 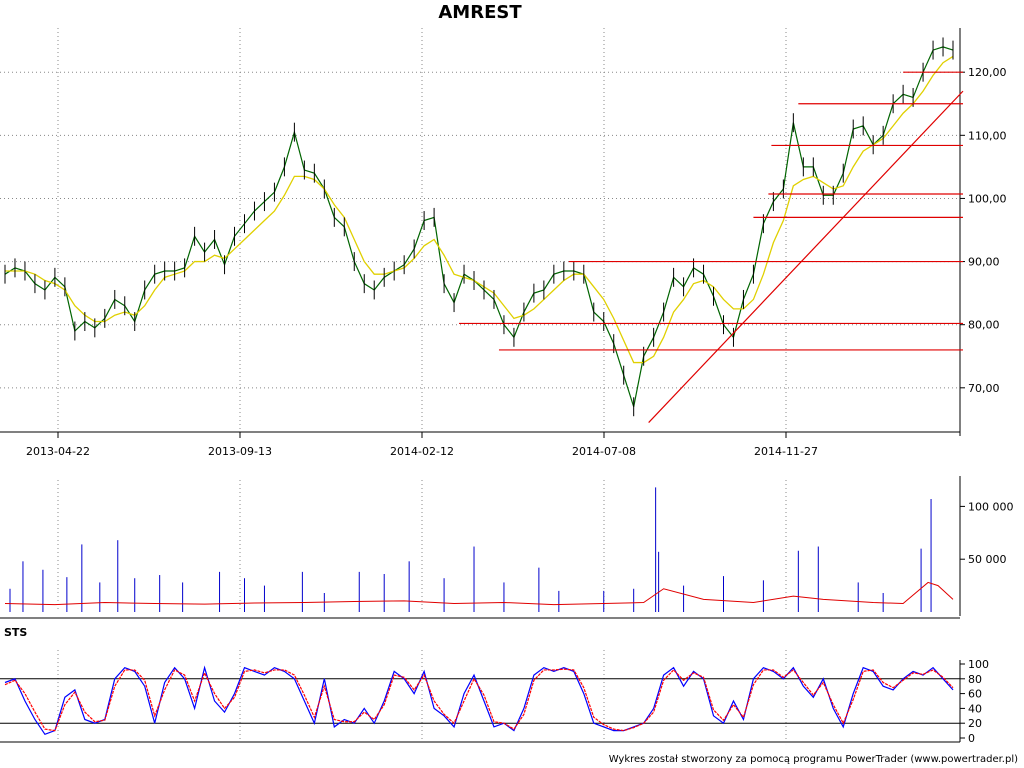 I want to click on trend-line, so click(x=806, y=256).